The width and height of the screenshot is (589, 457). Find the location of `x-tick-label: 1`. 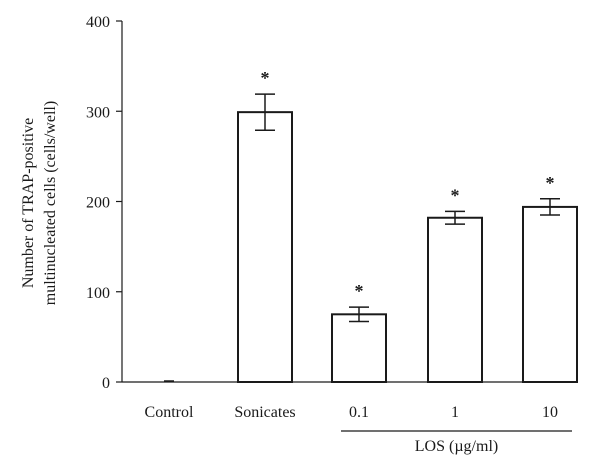

x-tick-label: 1 is located at coordinates (455, 412).